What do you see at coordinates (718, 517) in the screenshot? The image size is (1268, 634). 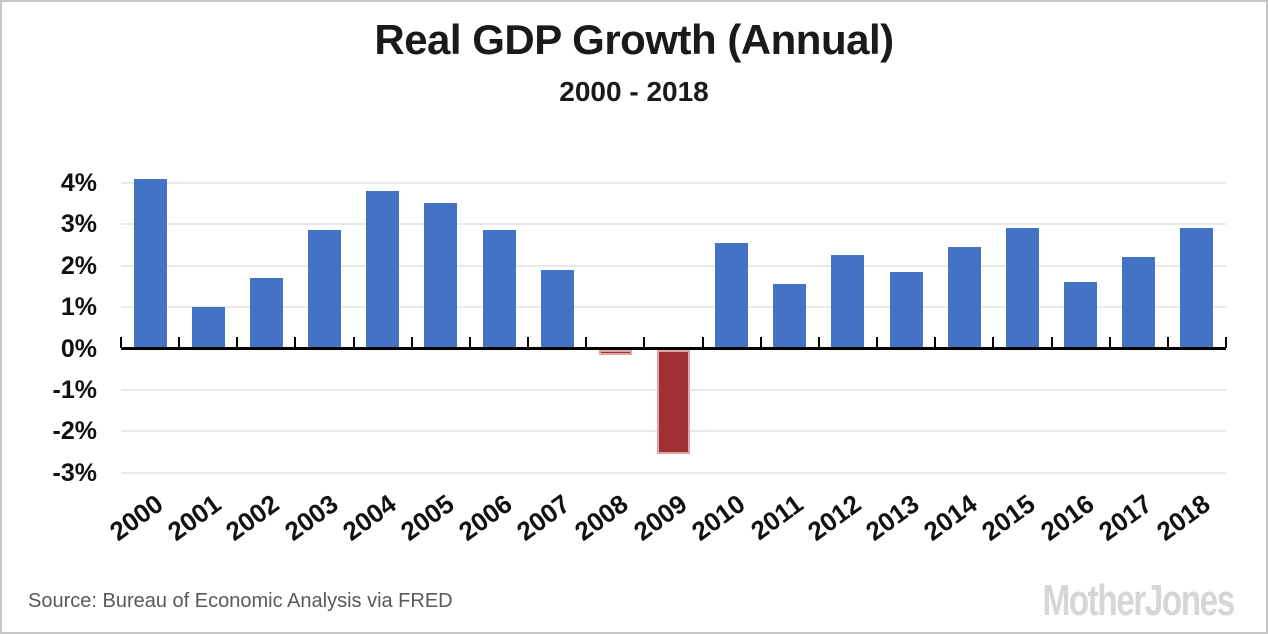 I see `x-axis-category-label: 2010` at bounding box center [718, 517].